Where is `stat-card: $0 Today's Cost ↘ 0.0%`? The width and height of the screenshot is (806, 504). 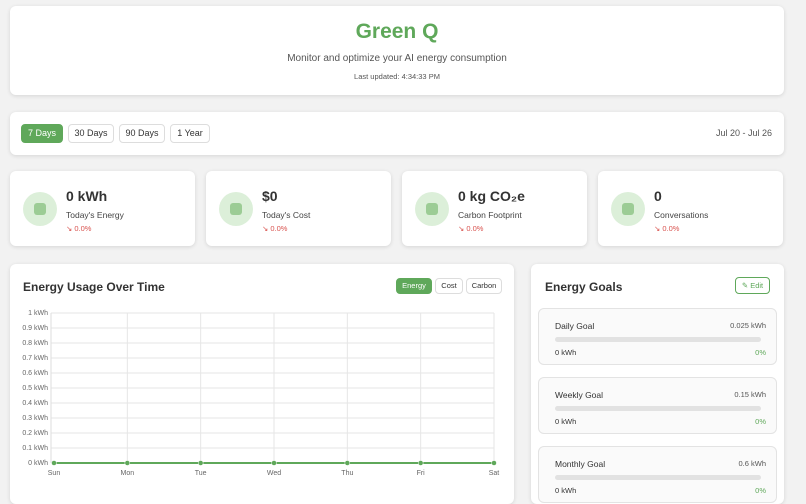
stat-card: $0 Today's Cost ↘ 0.0% is located at coordinates (298, 208).